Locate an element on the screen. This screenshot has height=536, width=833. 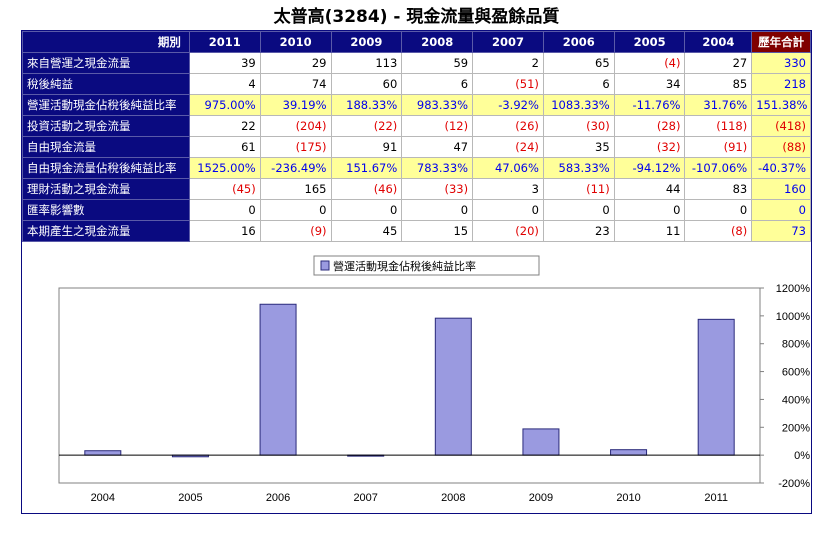
table-cell: -236.49% is located at coordinates (295, 168).